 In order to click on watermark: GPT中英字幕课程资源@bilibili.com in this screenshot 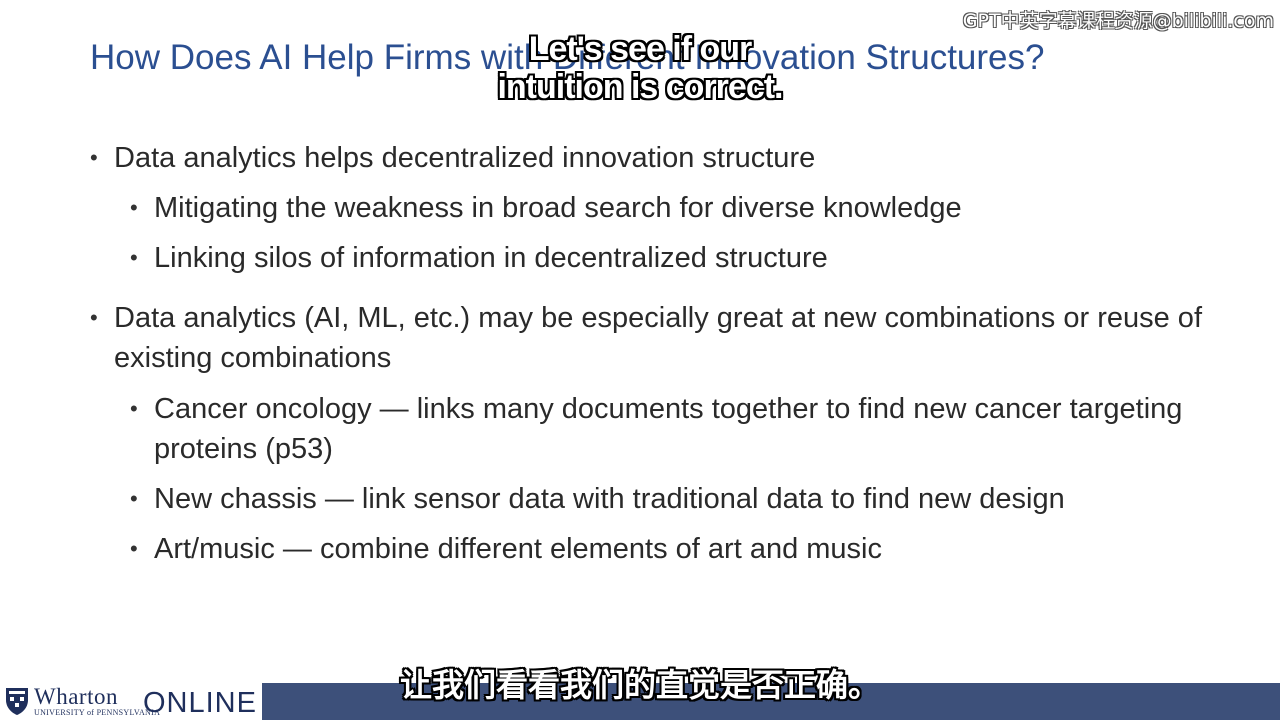, I will do `click(1118, 21)`.